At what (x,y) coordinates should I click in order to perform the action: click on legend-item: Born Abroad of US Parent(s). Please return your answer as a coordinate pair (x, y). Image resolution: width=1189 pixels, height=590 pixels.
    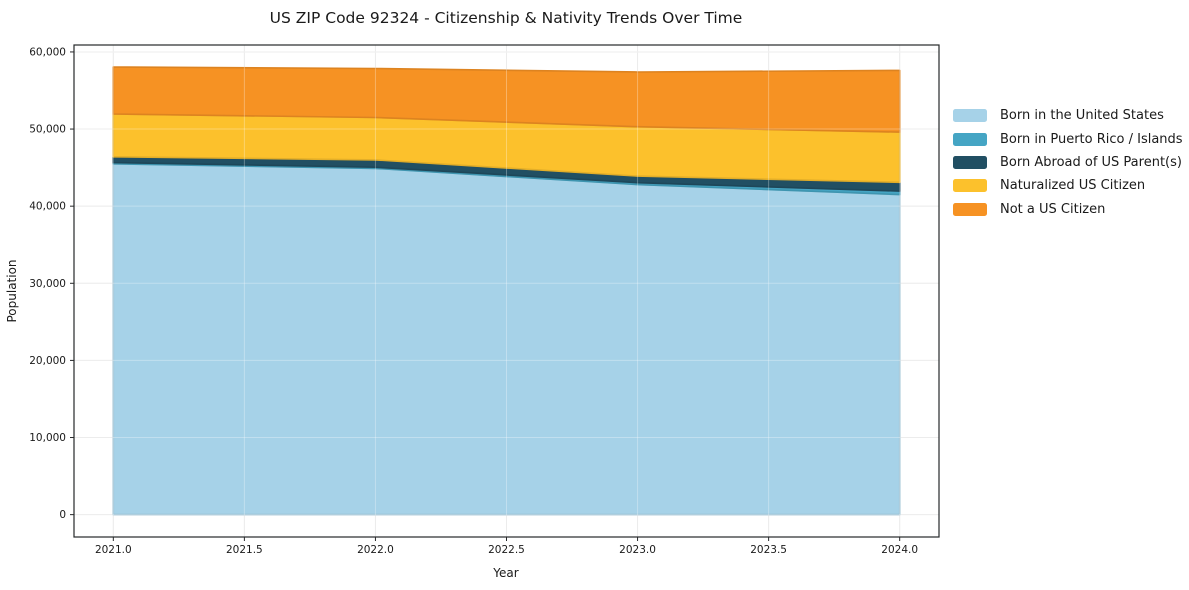
    Looking at the image, I should click on (1068, 162).